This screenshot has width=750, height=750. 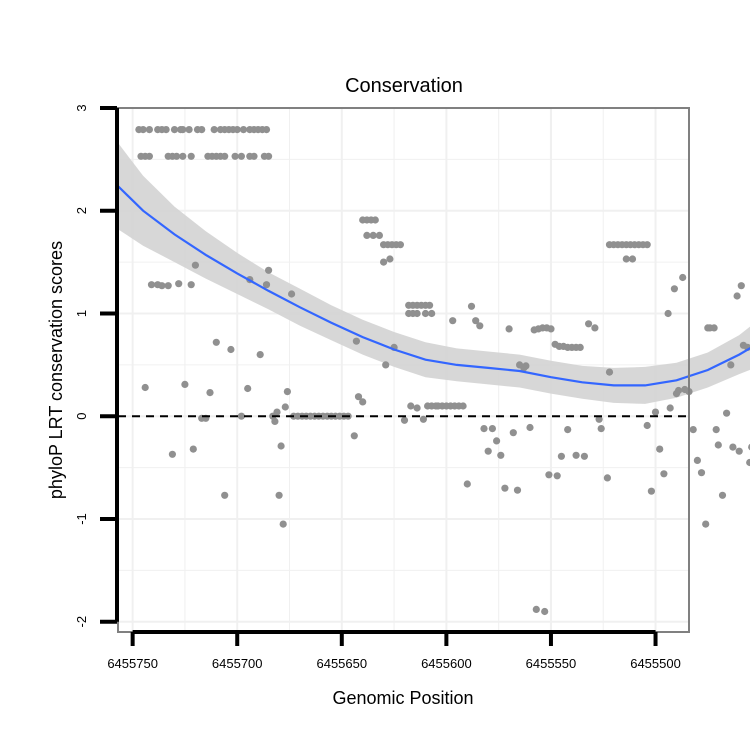 What do you see at coordinates (81, 416) in the screenshot?
I see `y-tick-label: 0` at bounding box center [81, 416].